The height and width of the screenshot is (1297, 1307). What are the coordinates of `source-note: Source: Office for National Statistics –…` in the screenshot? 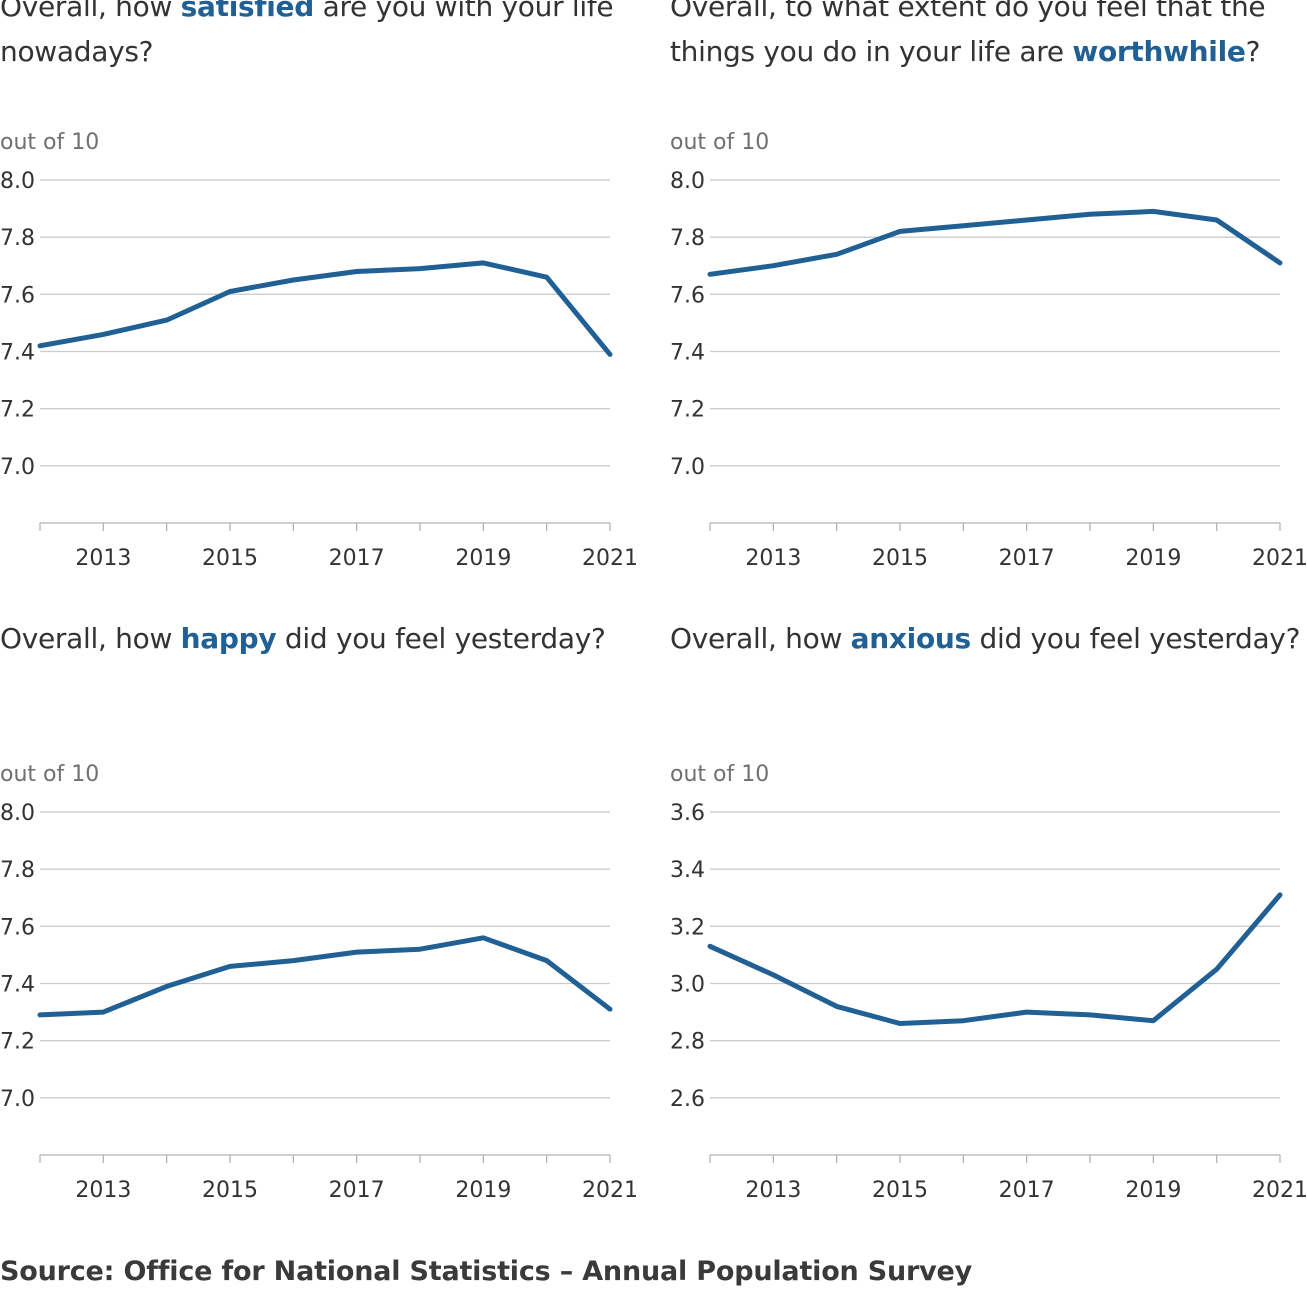 It's located at (486, 1271).